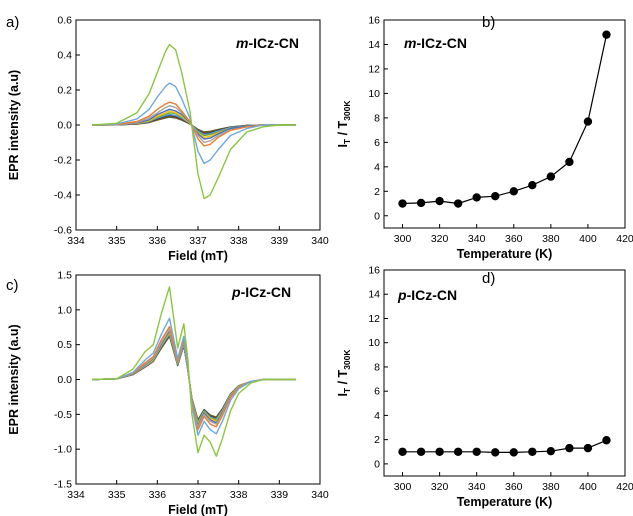 Image resolution: width=633 pixels, height=516 pixels. I want to click on y-tick-label: 0.4, so click(64, 56).